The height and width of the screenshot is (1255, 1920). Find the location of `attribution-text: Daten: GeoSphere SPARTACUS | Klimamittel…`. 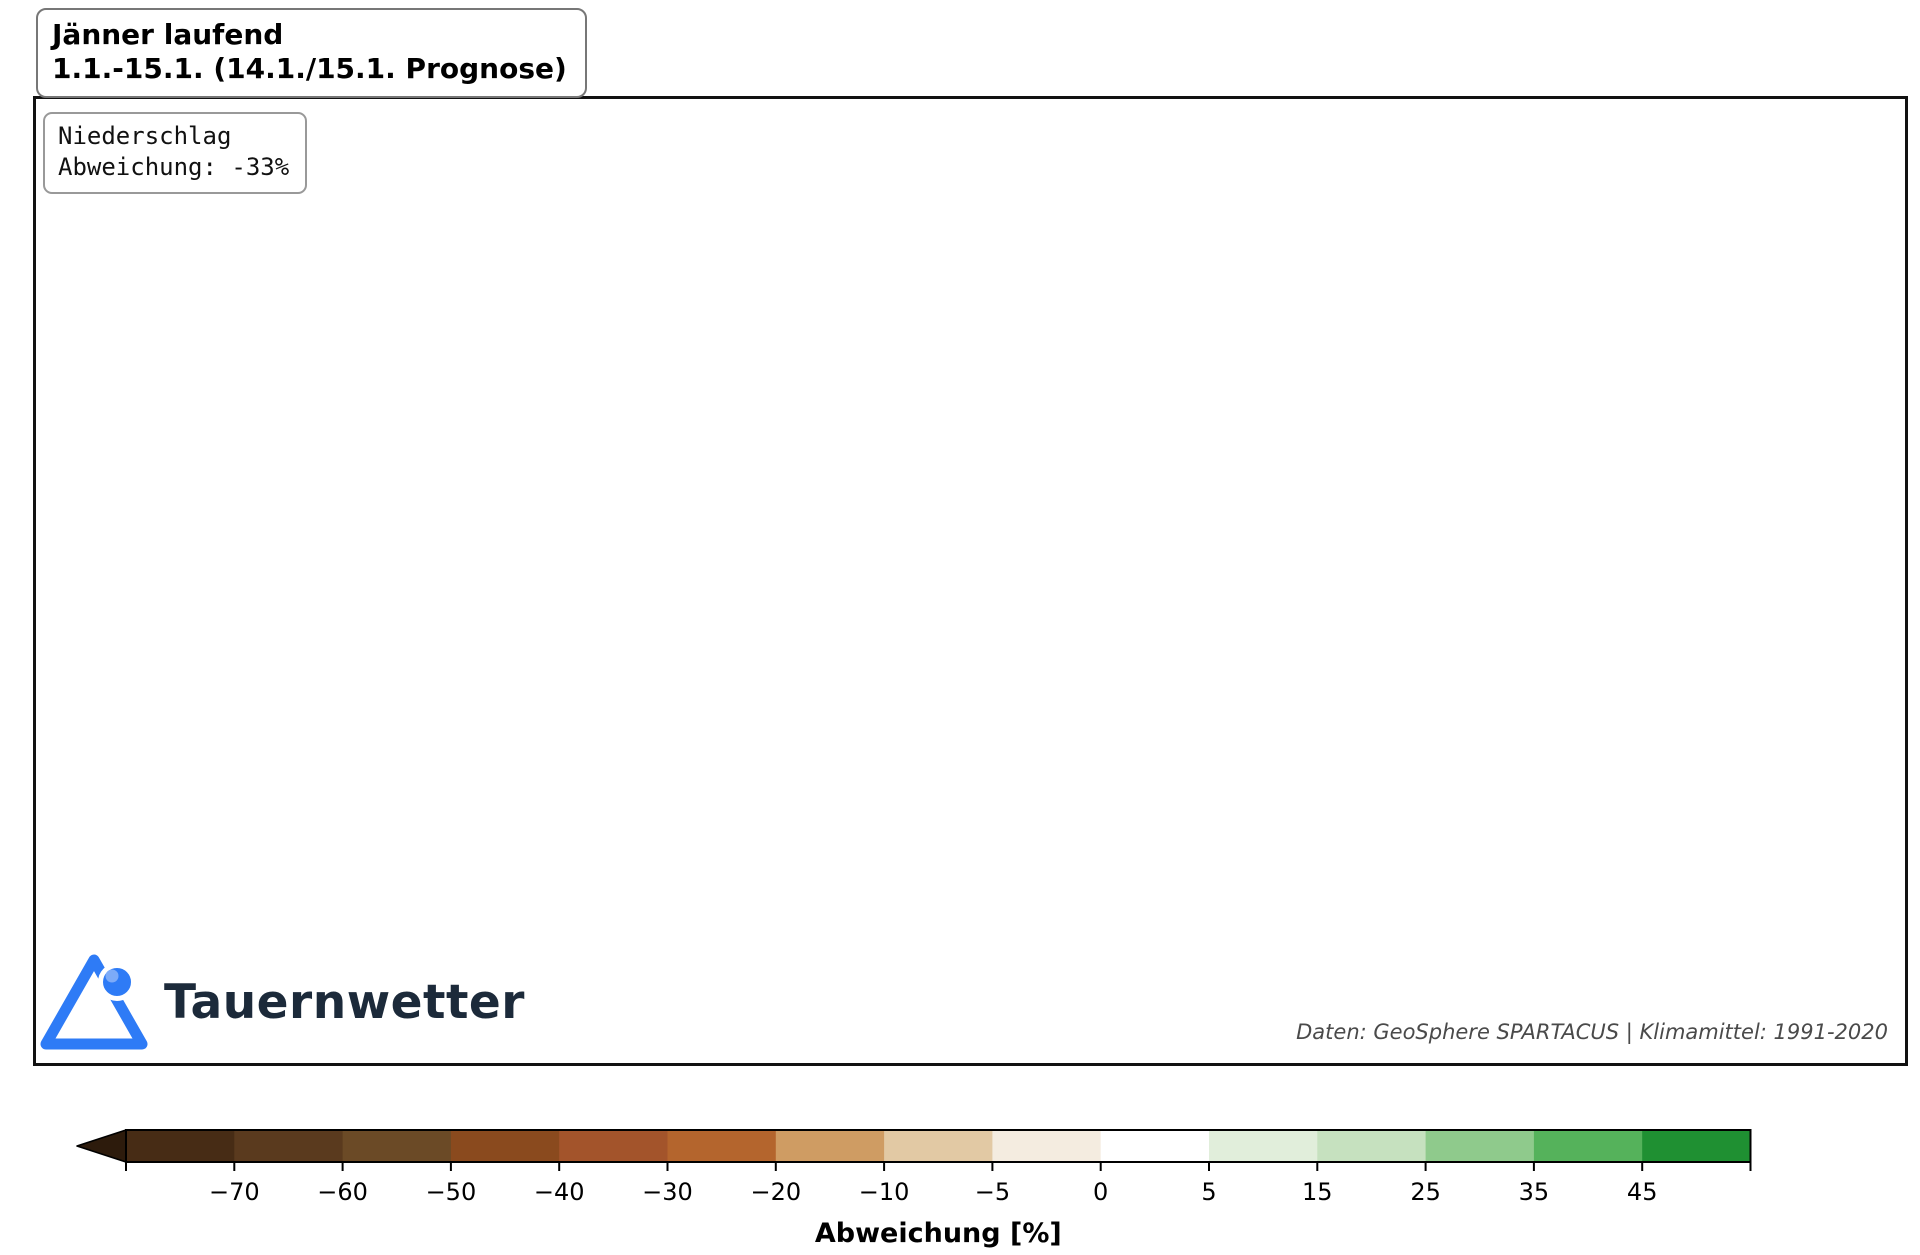

attribution-text: Daten: GeoSphere SPARTACUS | Klimamittel… is located at coordinates (1592, 1032).